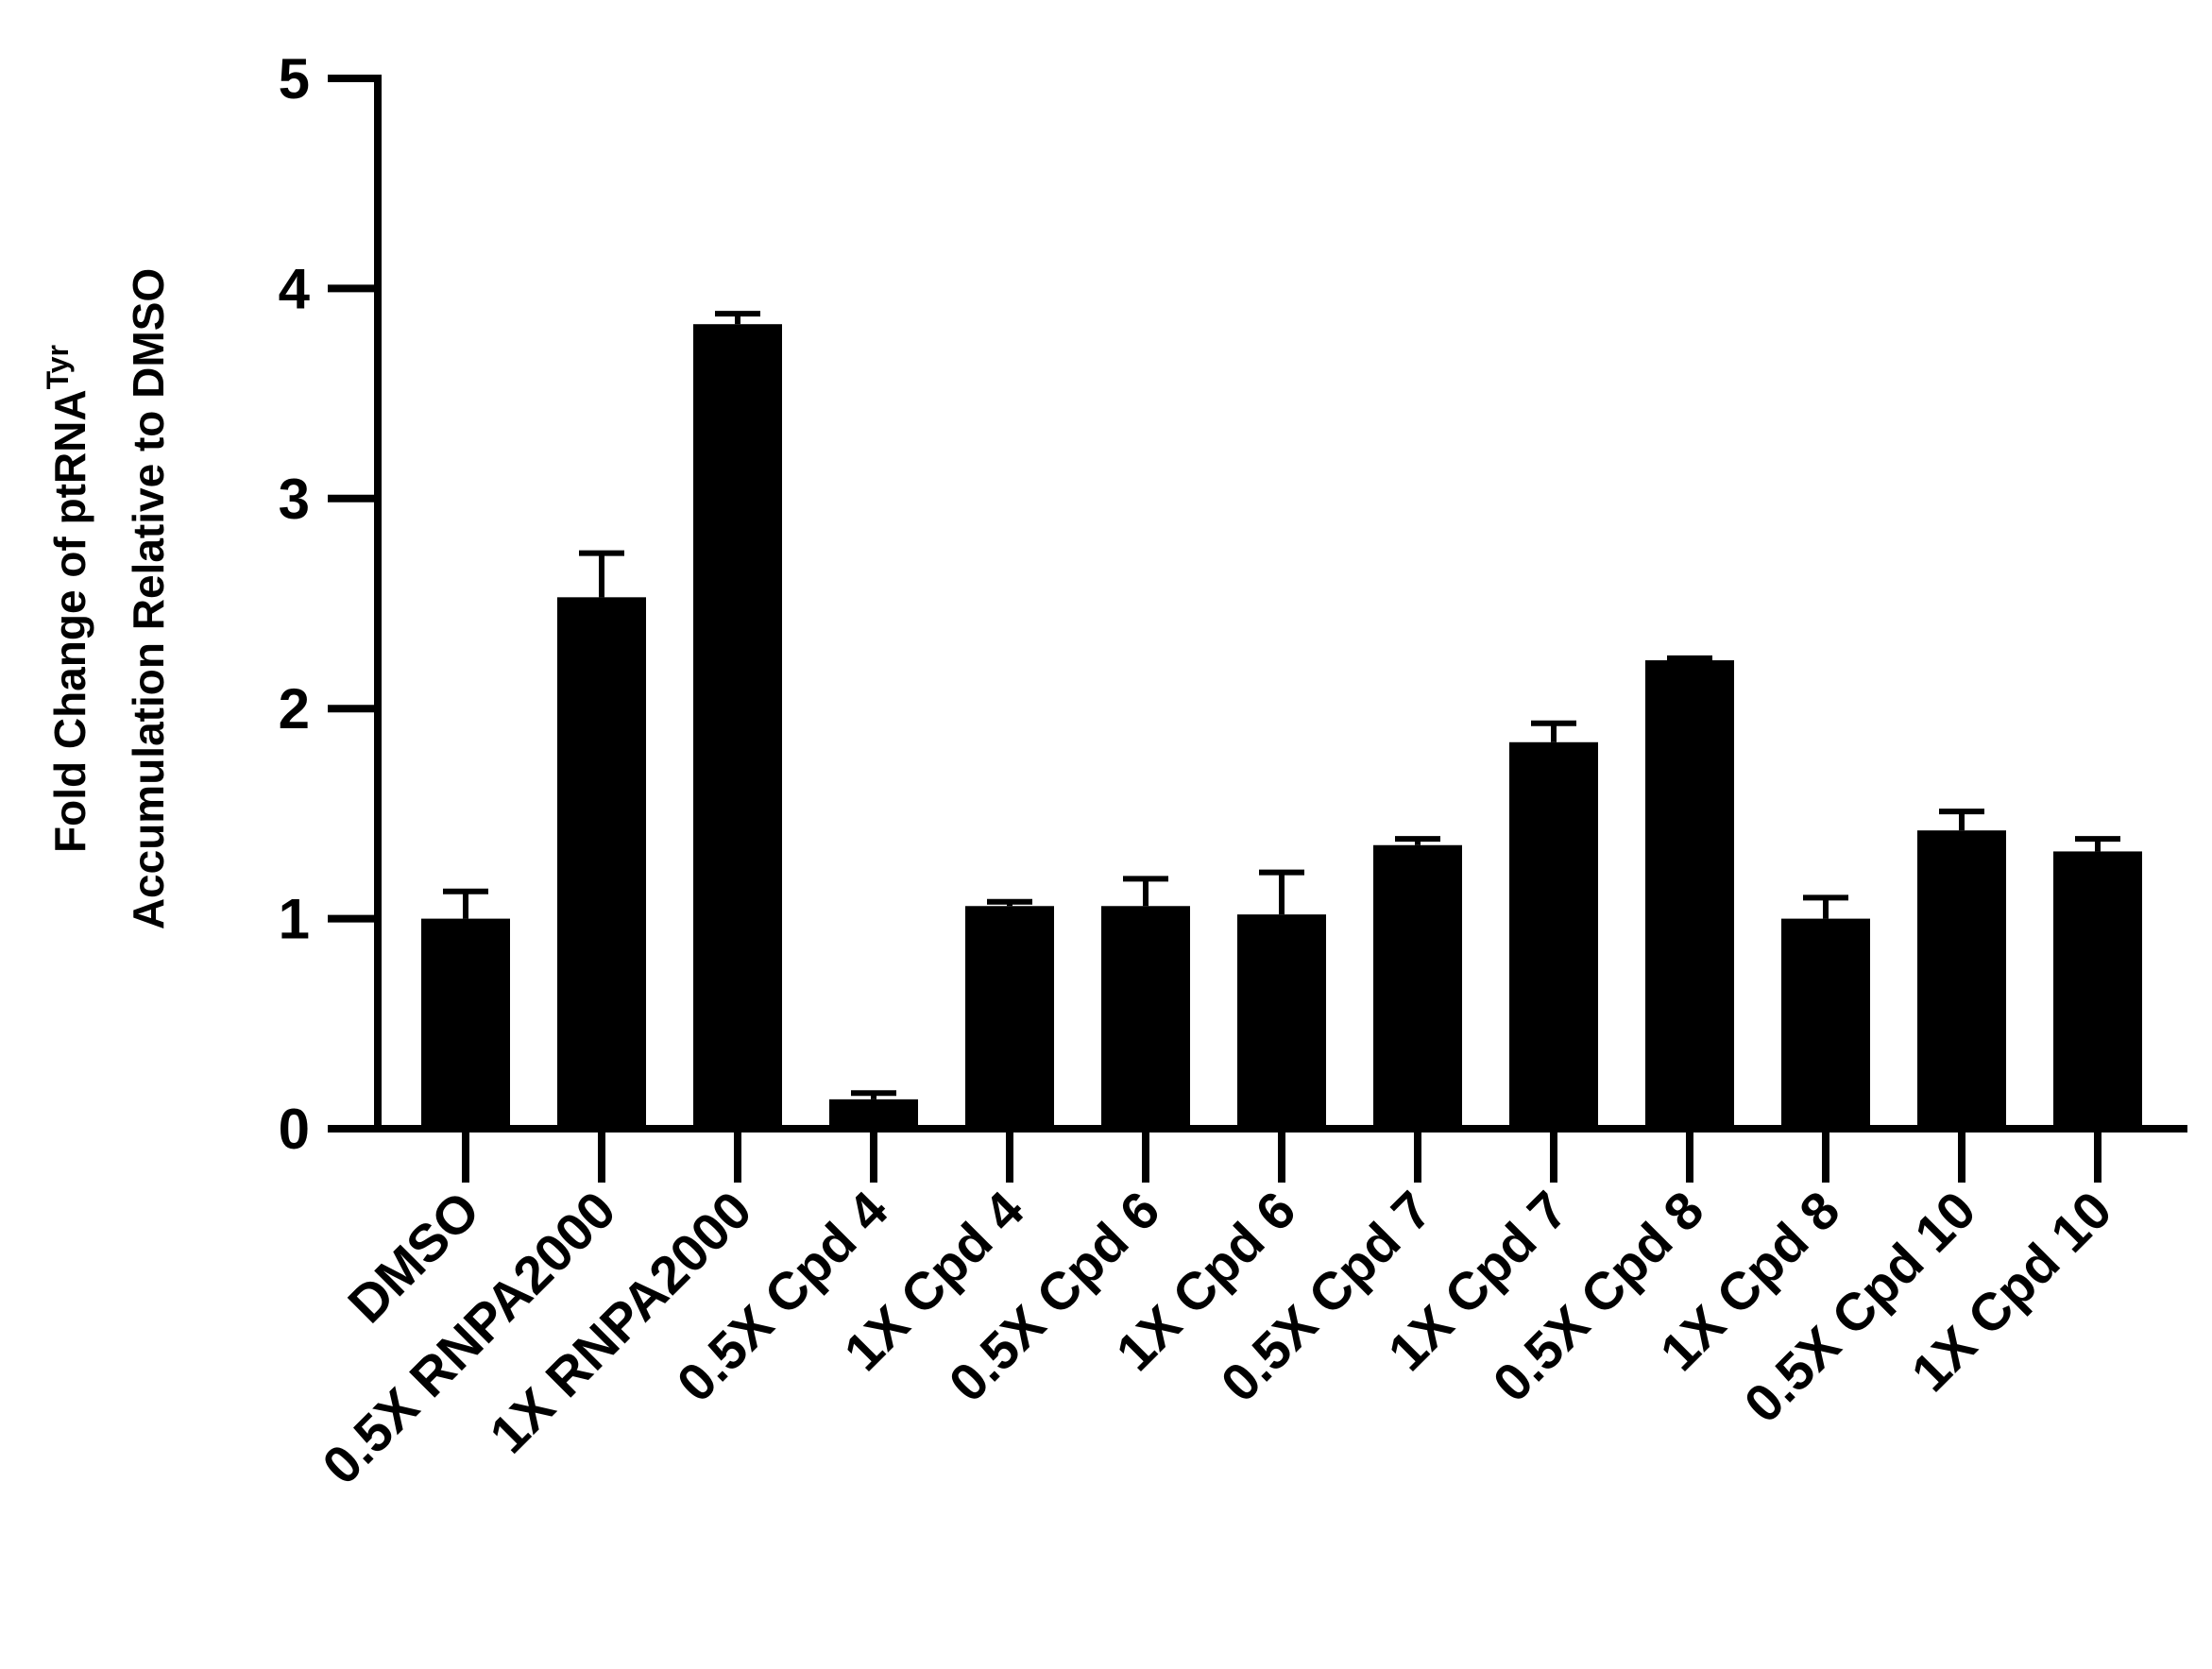 This screenshot has height=1669, width=2212. I want to click on y-axis-label: Fold Change of ptRNATyr, so click(67, 599).